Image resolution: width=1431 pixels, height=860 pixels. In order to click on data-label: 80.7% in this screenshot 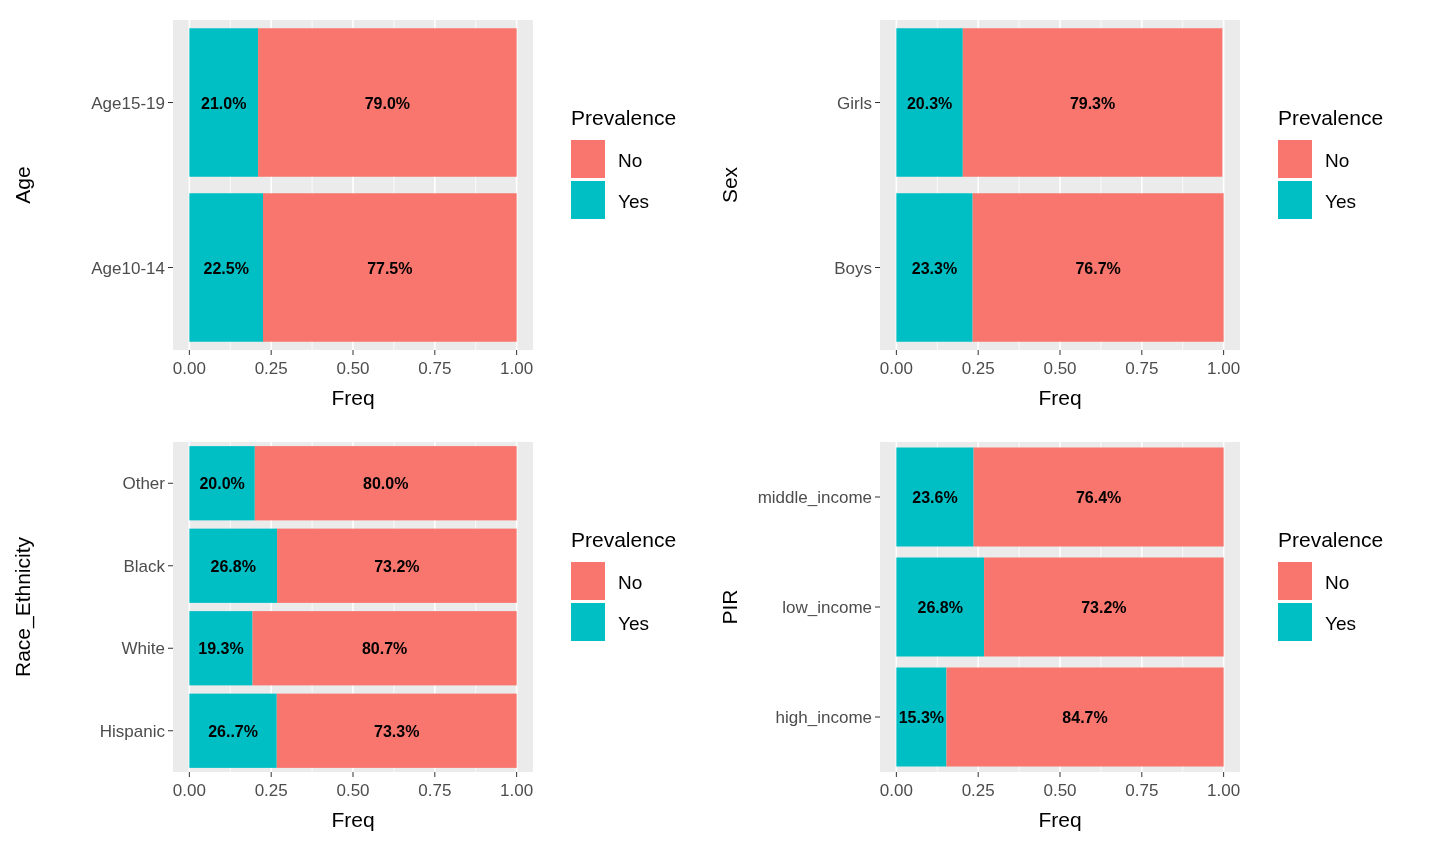, I will do `click(384, 649)`.